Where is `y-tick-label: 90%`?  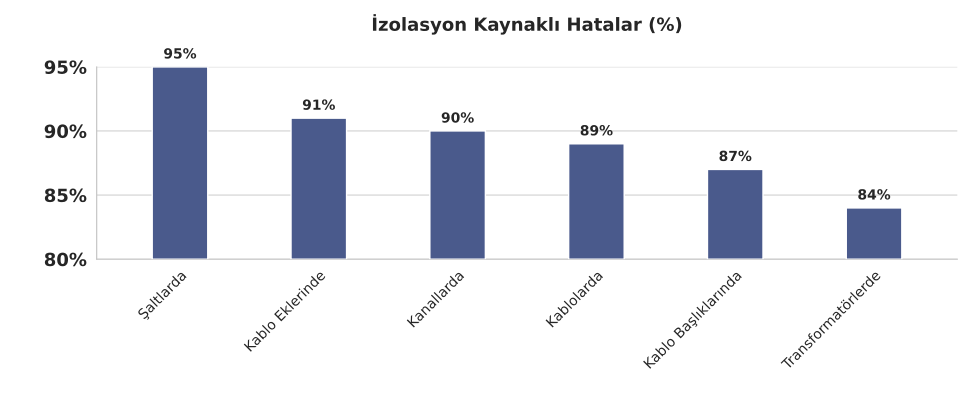
y-tick-label: 90% is located at coordinates (65, 131).